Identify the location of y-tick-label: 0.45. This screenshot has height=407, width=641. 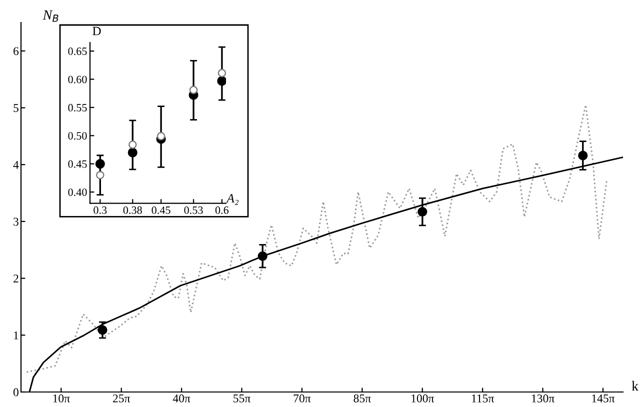
(77, 164).